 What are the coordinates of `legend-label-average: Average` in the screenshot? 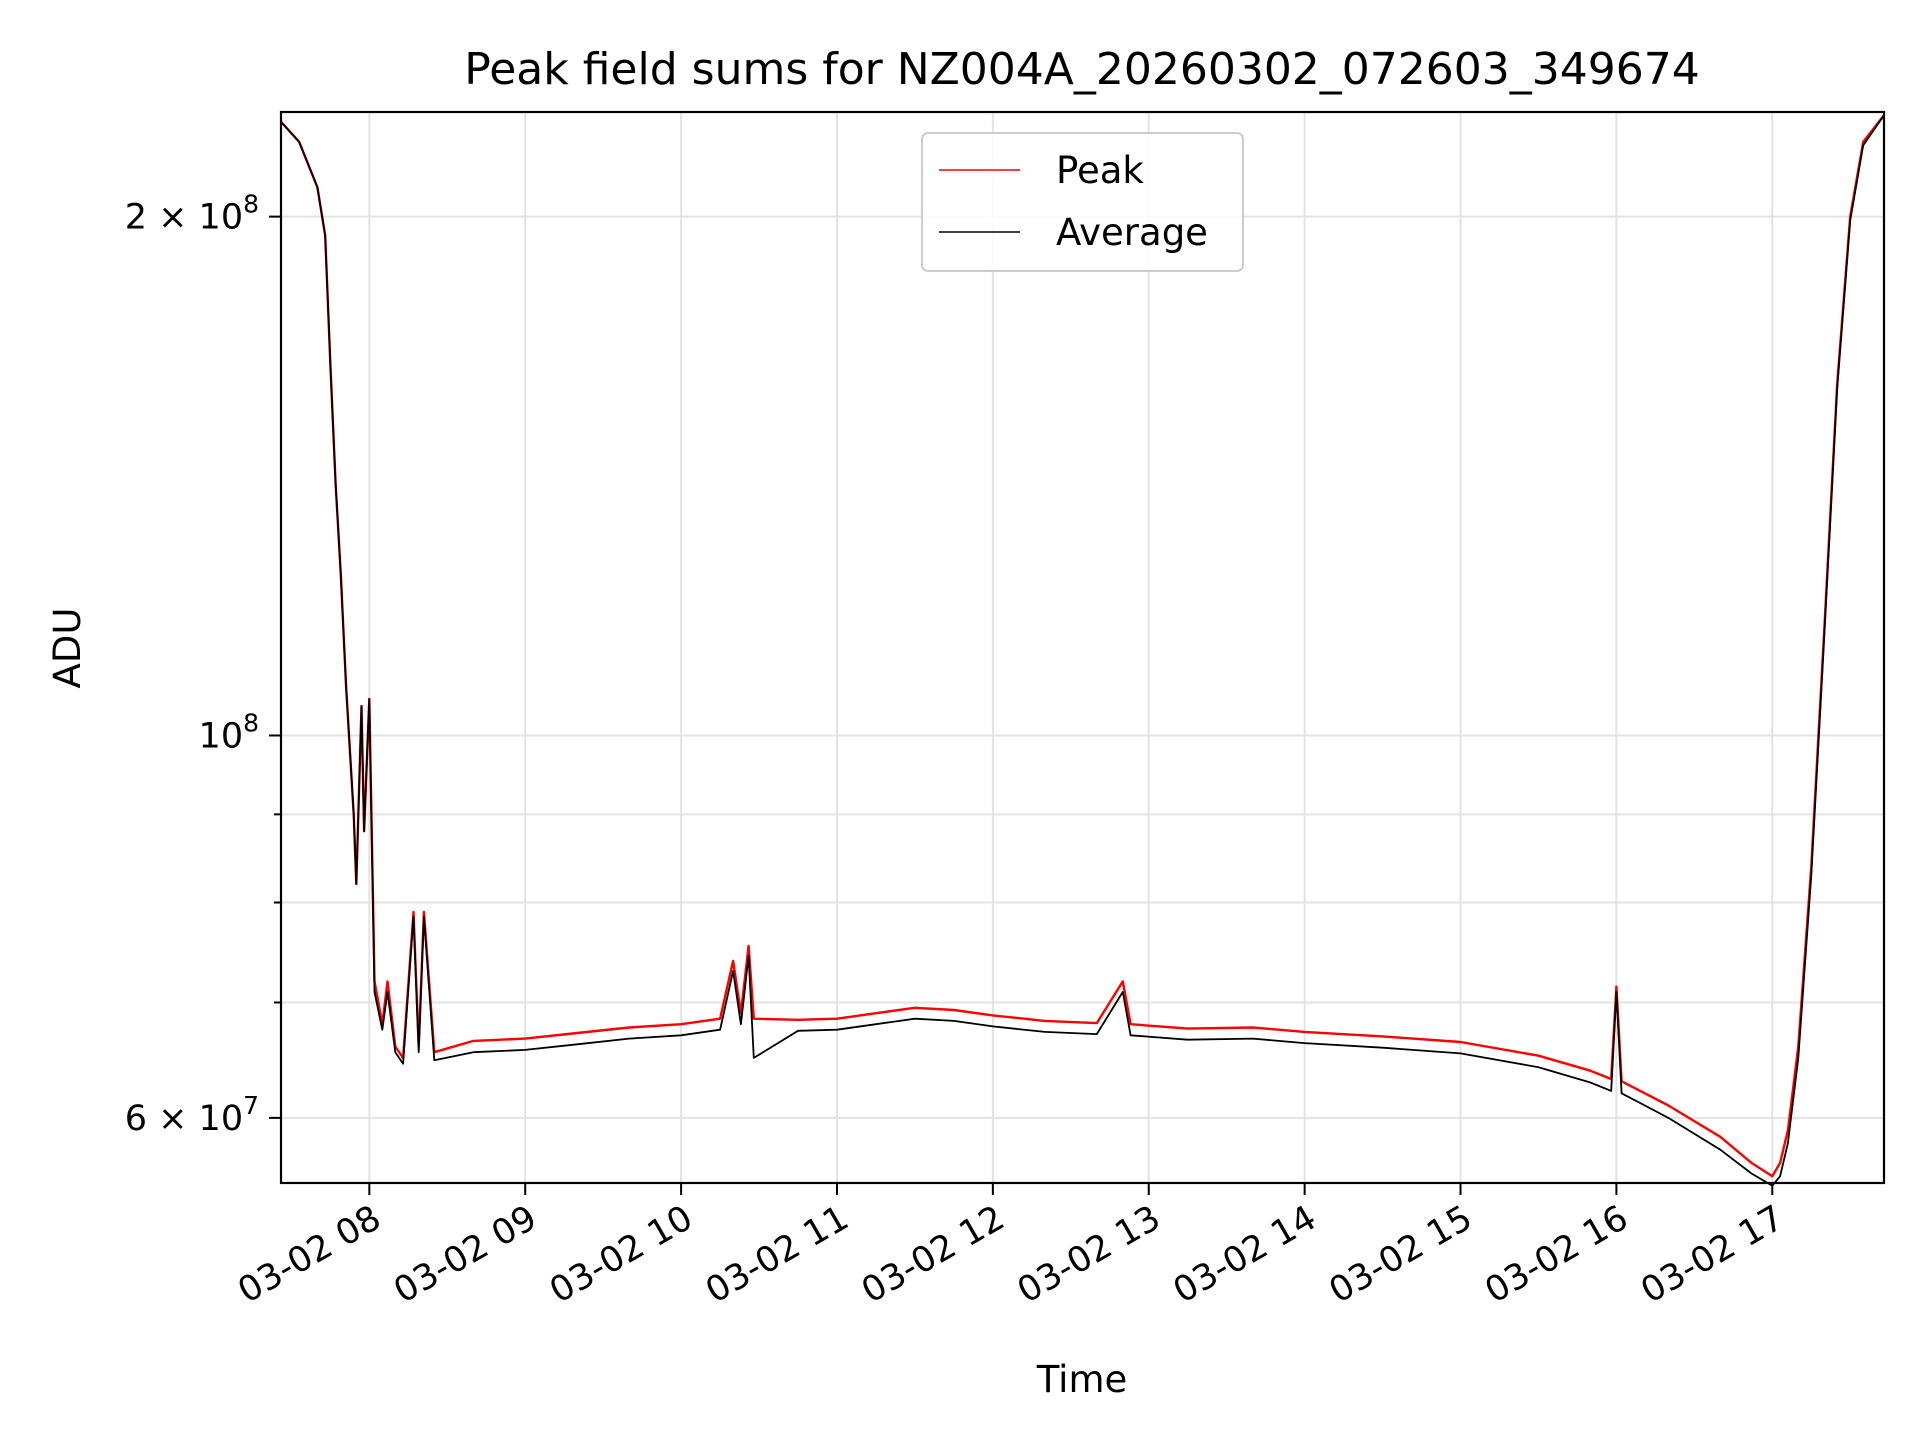 It's located at (1132, 232).